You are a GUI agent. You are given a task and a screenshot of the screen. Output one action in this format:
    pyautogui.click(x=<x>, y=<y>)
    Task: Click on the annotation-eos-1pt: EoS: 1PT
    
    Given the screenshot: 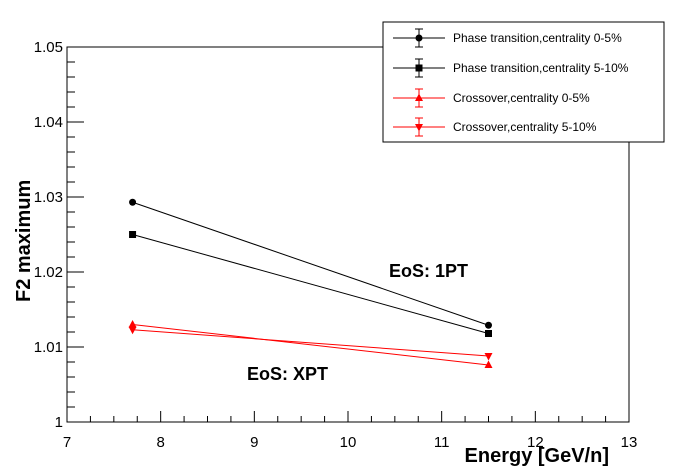 What is the action you would take?
    pyautogui.click(x=428, y=271)
    